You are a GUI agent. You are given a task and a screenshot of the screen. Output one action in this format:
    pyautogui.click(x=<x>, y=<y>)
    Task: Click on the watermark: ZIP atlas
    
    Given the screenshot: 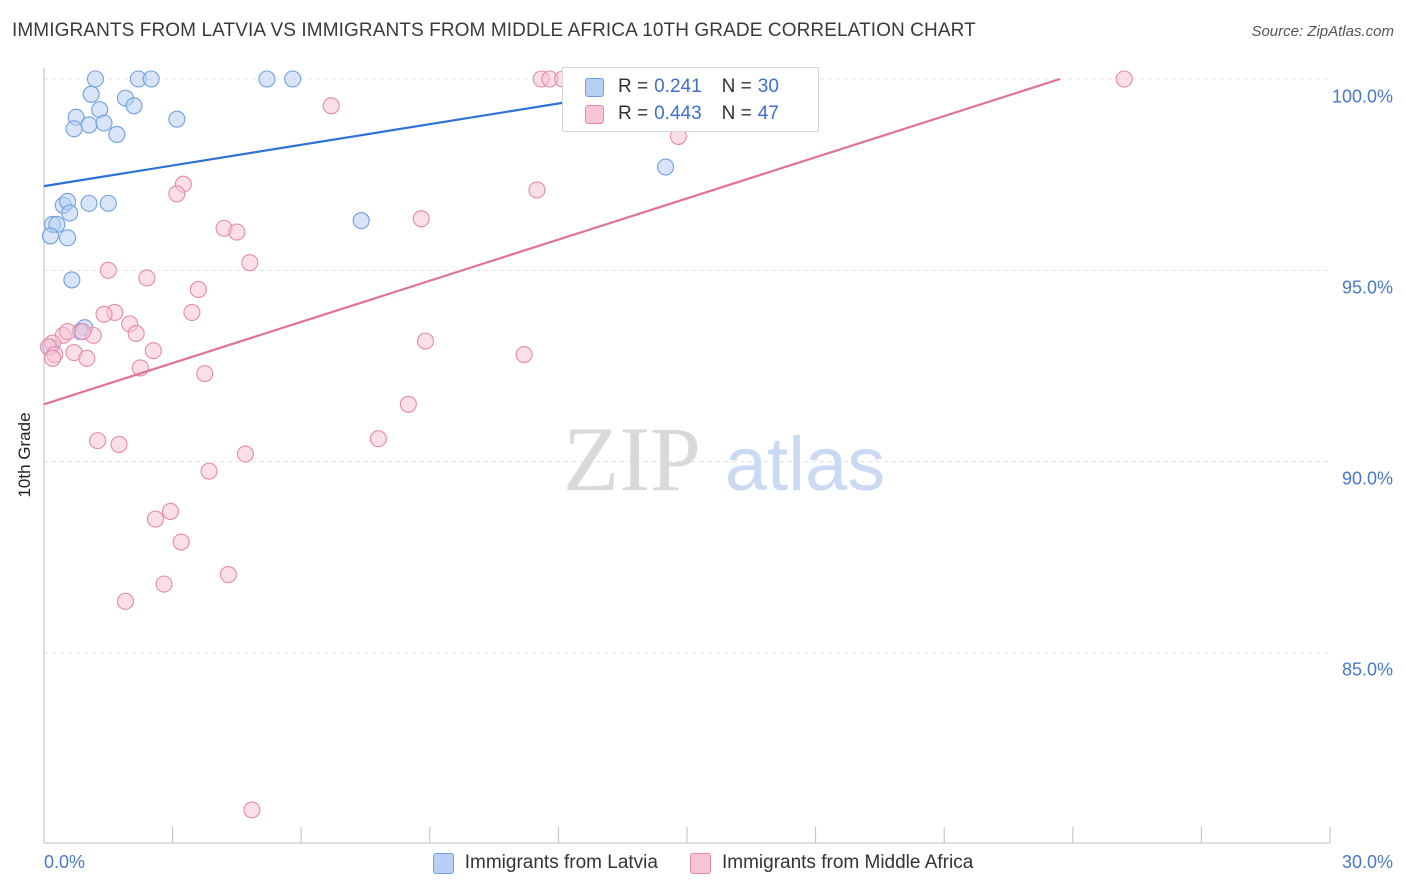 What is the action you would take?
    pyautogui.click(x=724, y=459)
    